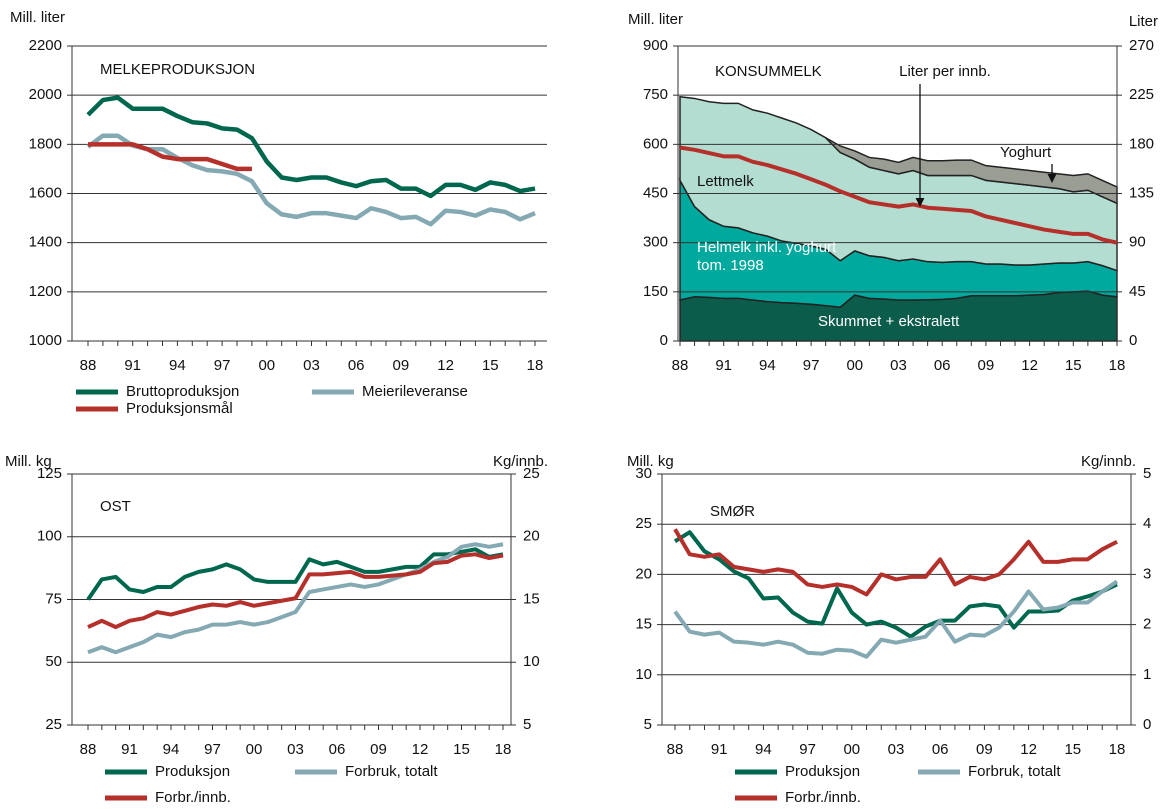 This screenshot has width=1166, height=809. Describe the element at coordinates (1143, 21) in the screenshot. I see `y2-axis-label: Liter` at that location.